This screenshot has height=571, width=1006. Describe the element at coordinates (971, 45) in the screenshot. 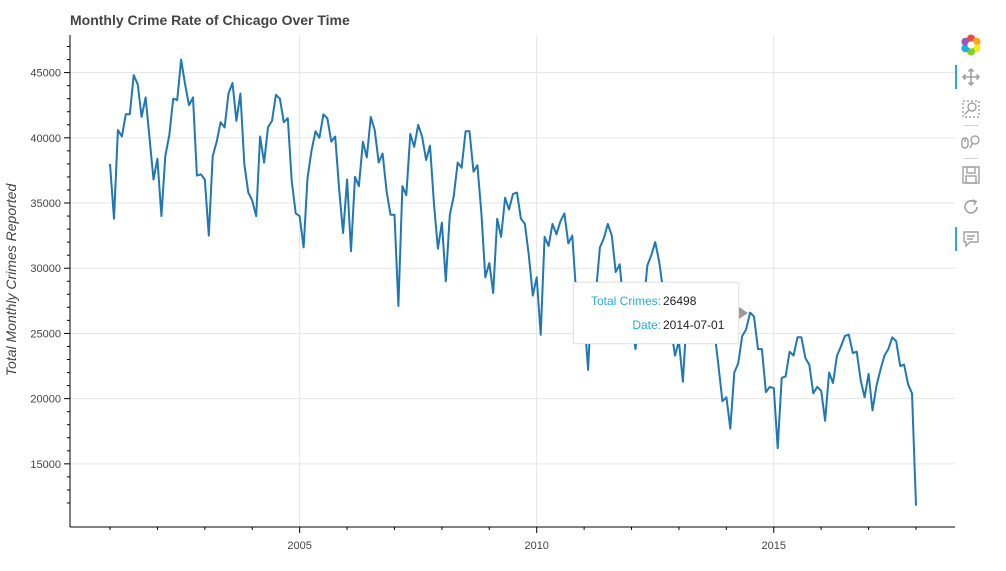

I see `bokeh-logo-icon` at that location.